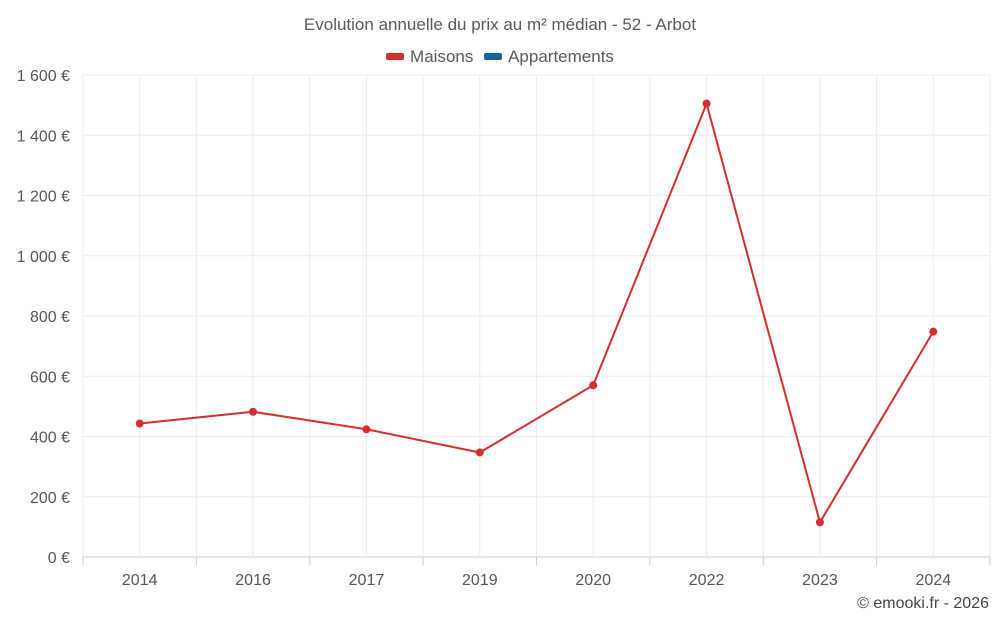 Image resolution: width=1000 pixels, height=625 pixels. What do you see at coordinates (43, 257) in the screenshot?
I see `y-tick-label: 1 000 €` at bounding box center [43, 257].